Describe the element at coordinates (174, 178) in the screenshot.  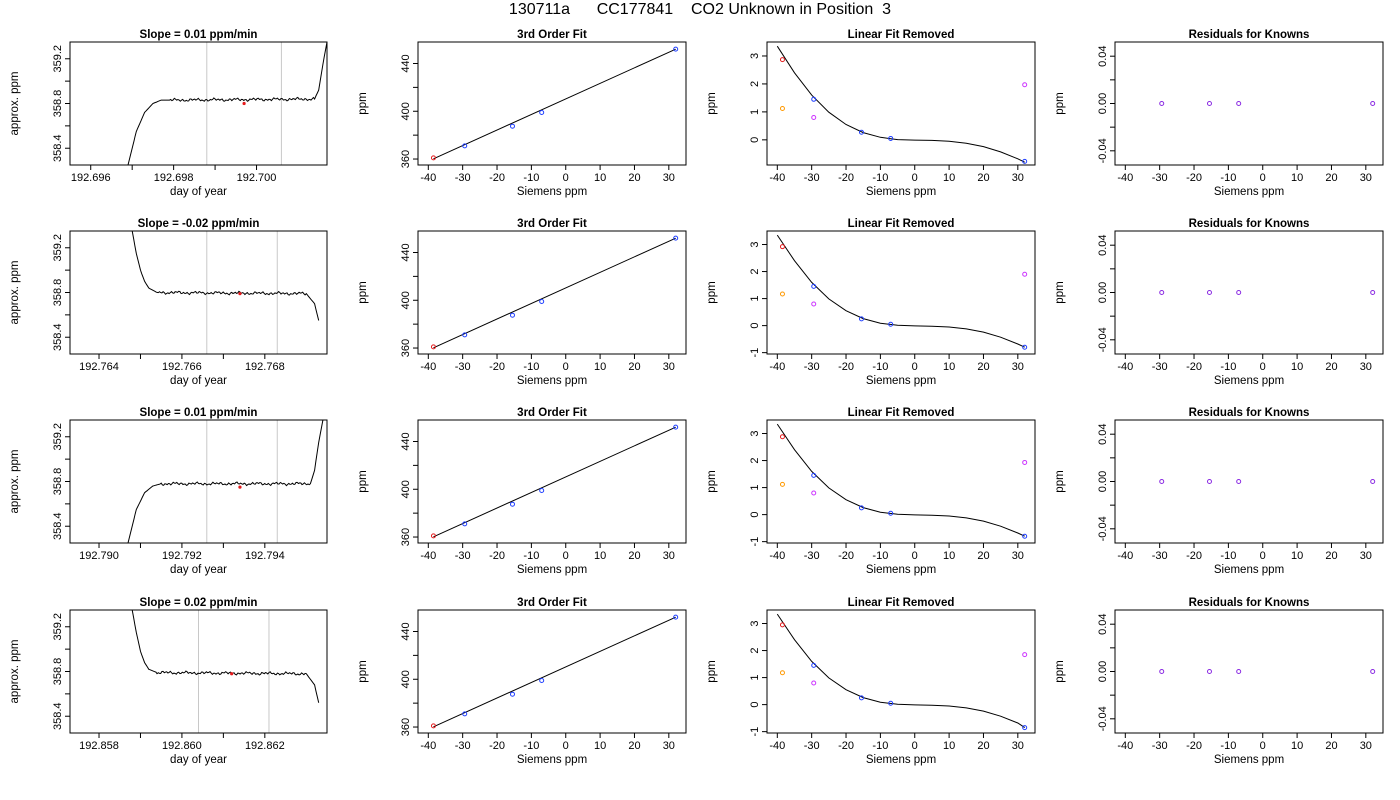
I see `x-tick-label: 192.698` at that location.